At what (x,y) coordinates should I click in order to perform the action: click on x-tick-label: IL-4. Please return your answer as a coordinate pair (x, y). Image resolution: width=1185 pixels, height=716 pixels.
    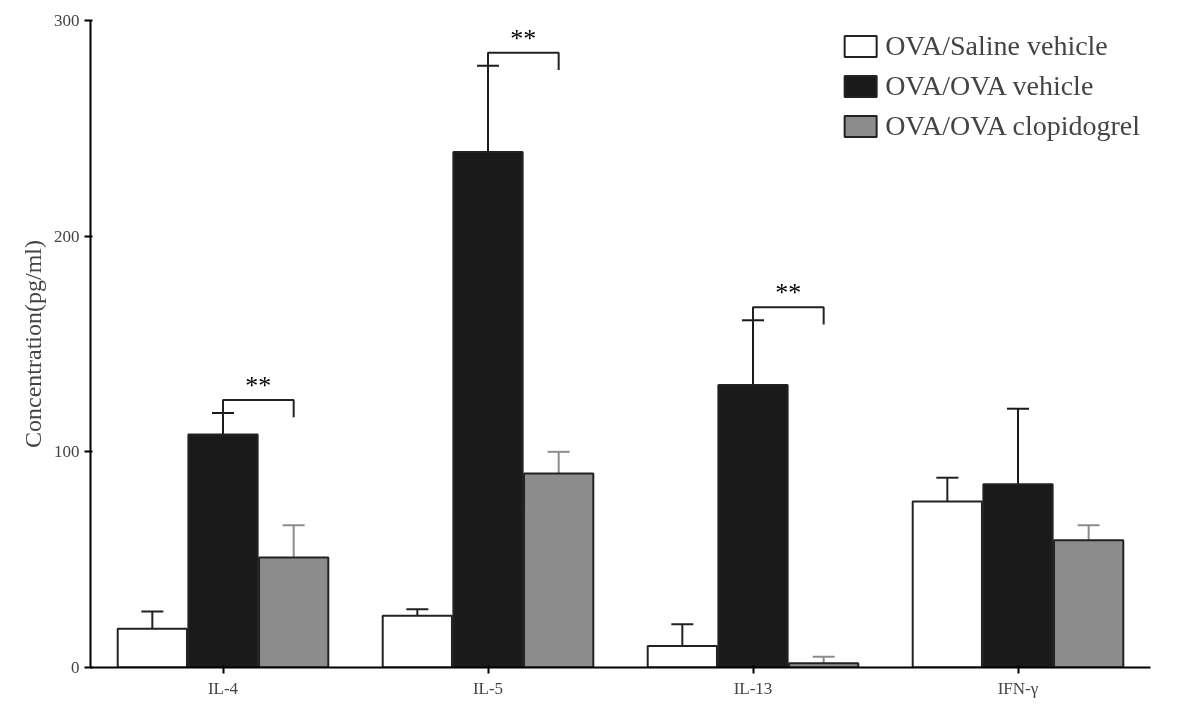
    Looking at the image, I should click on (223, 688).